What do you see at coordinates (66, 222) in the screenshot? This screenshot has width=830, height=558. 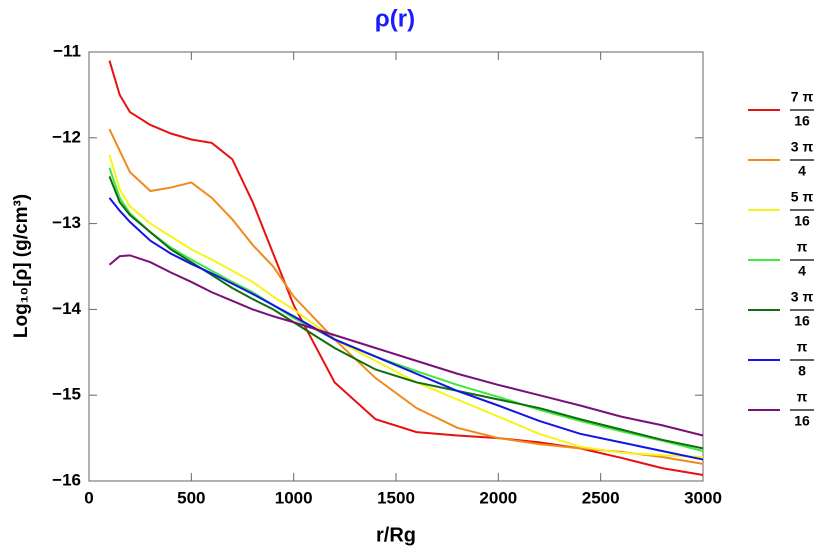 I see `y-tick-label: −13` at bounding box center [66, 222].